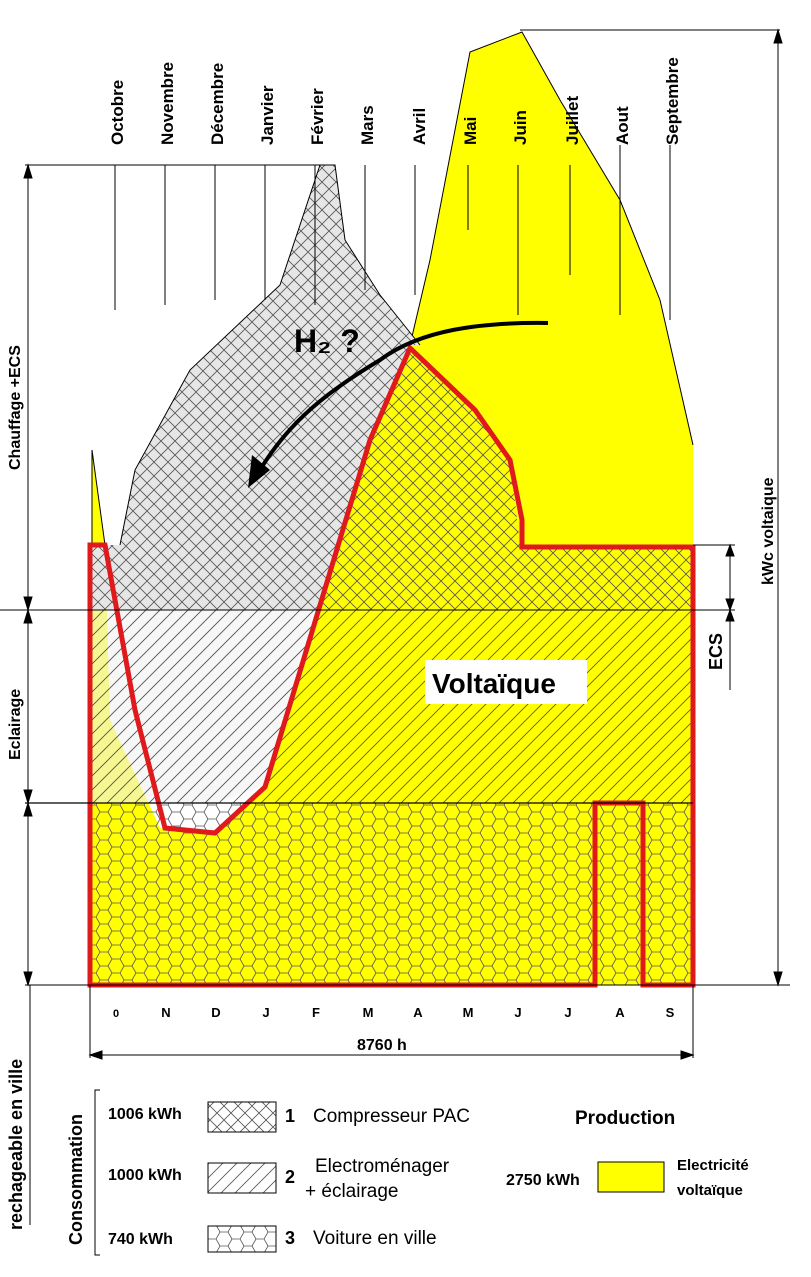  I want to click on compressor-area, so click(255, 387).